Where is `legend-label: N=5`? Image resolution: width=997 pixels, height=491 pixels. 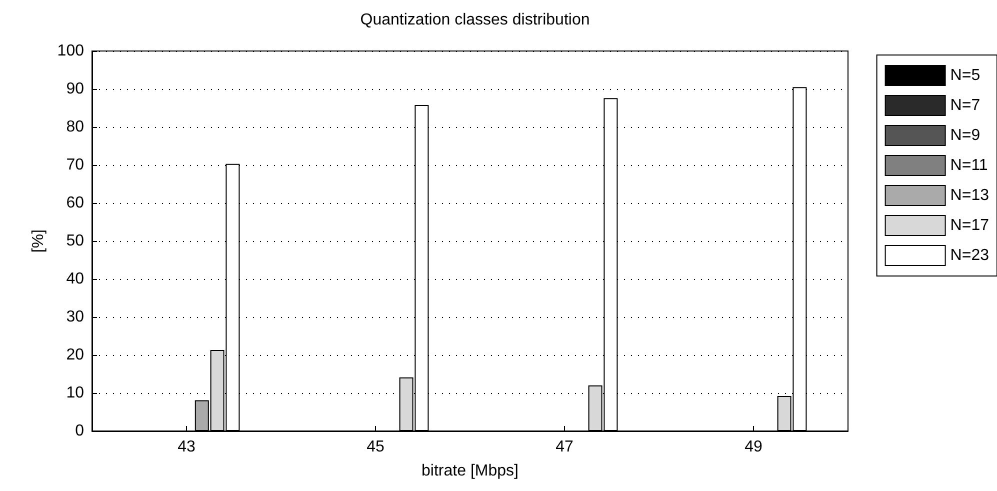 legend-label: N=5 is located at coordinates (965, 75).